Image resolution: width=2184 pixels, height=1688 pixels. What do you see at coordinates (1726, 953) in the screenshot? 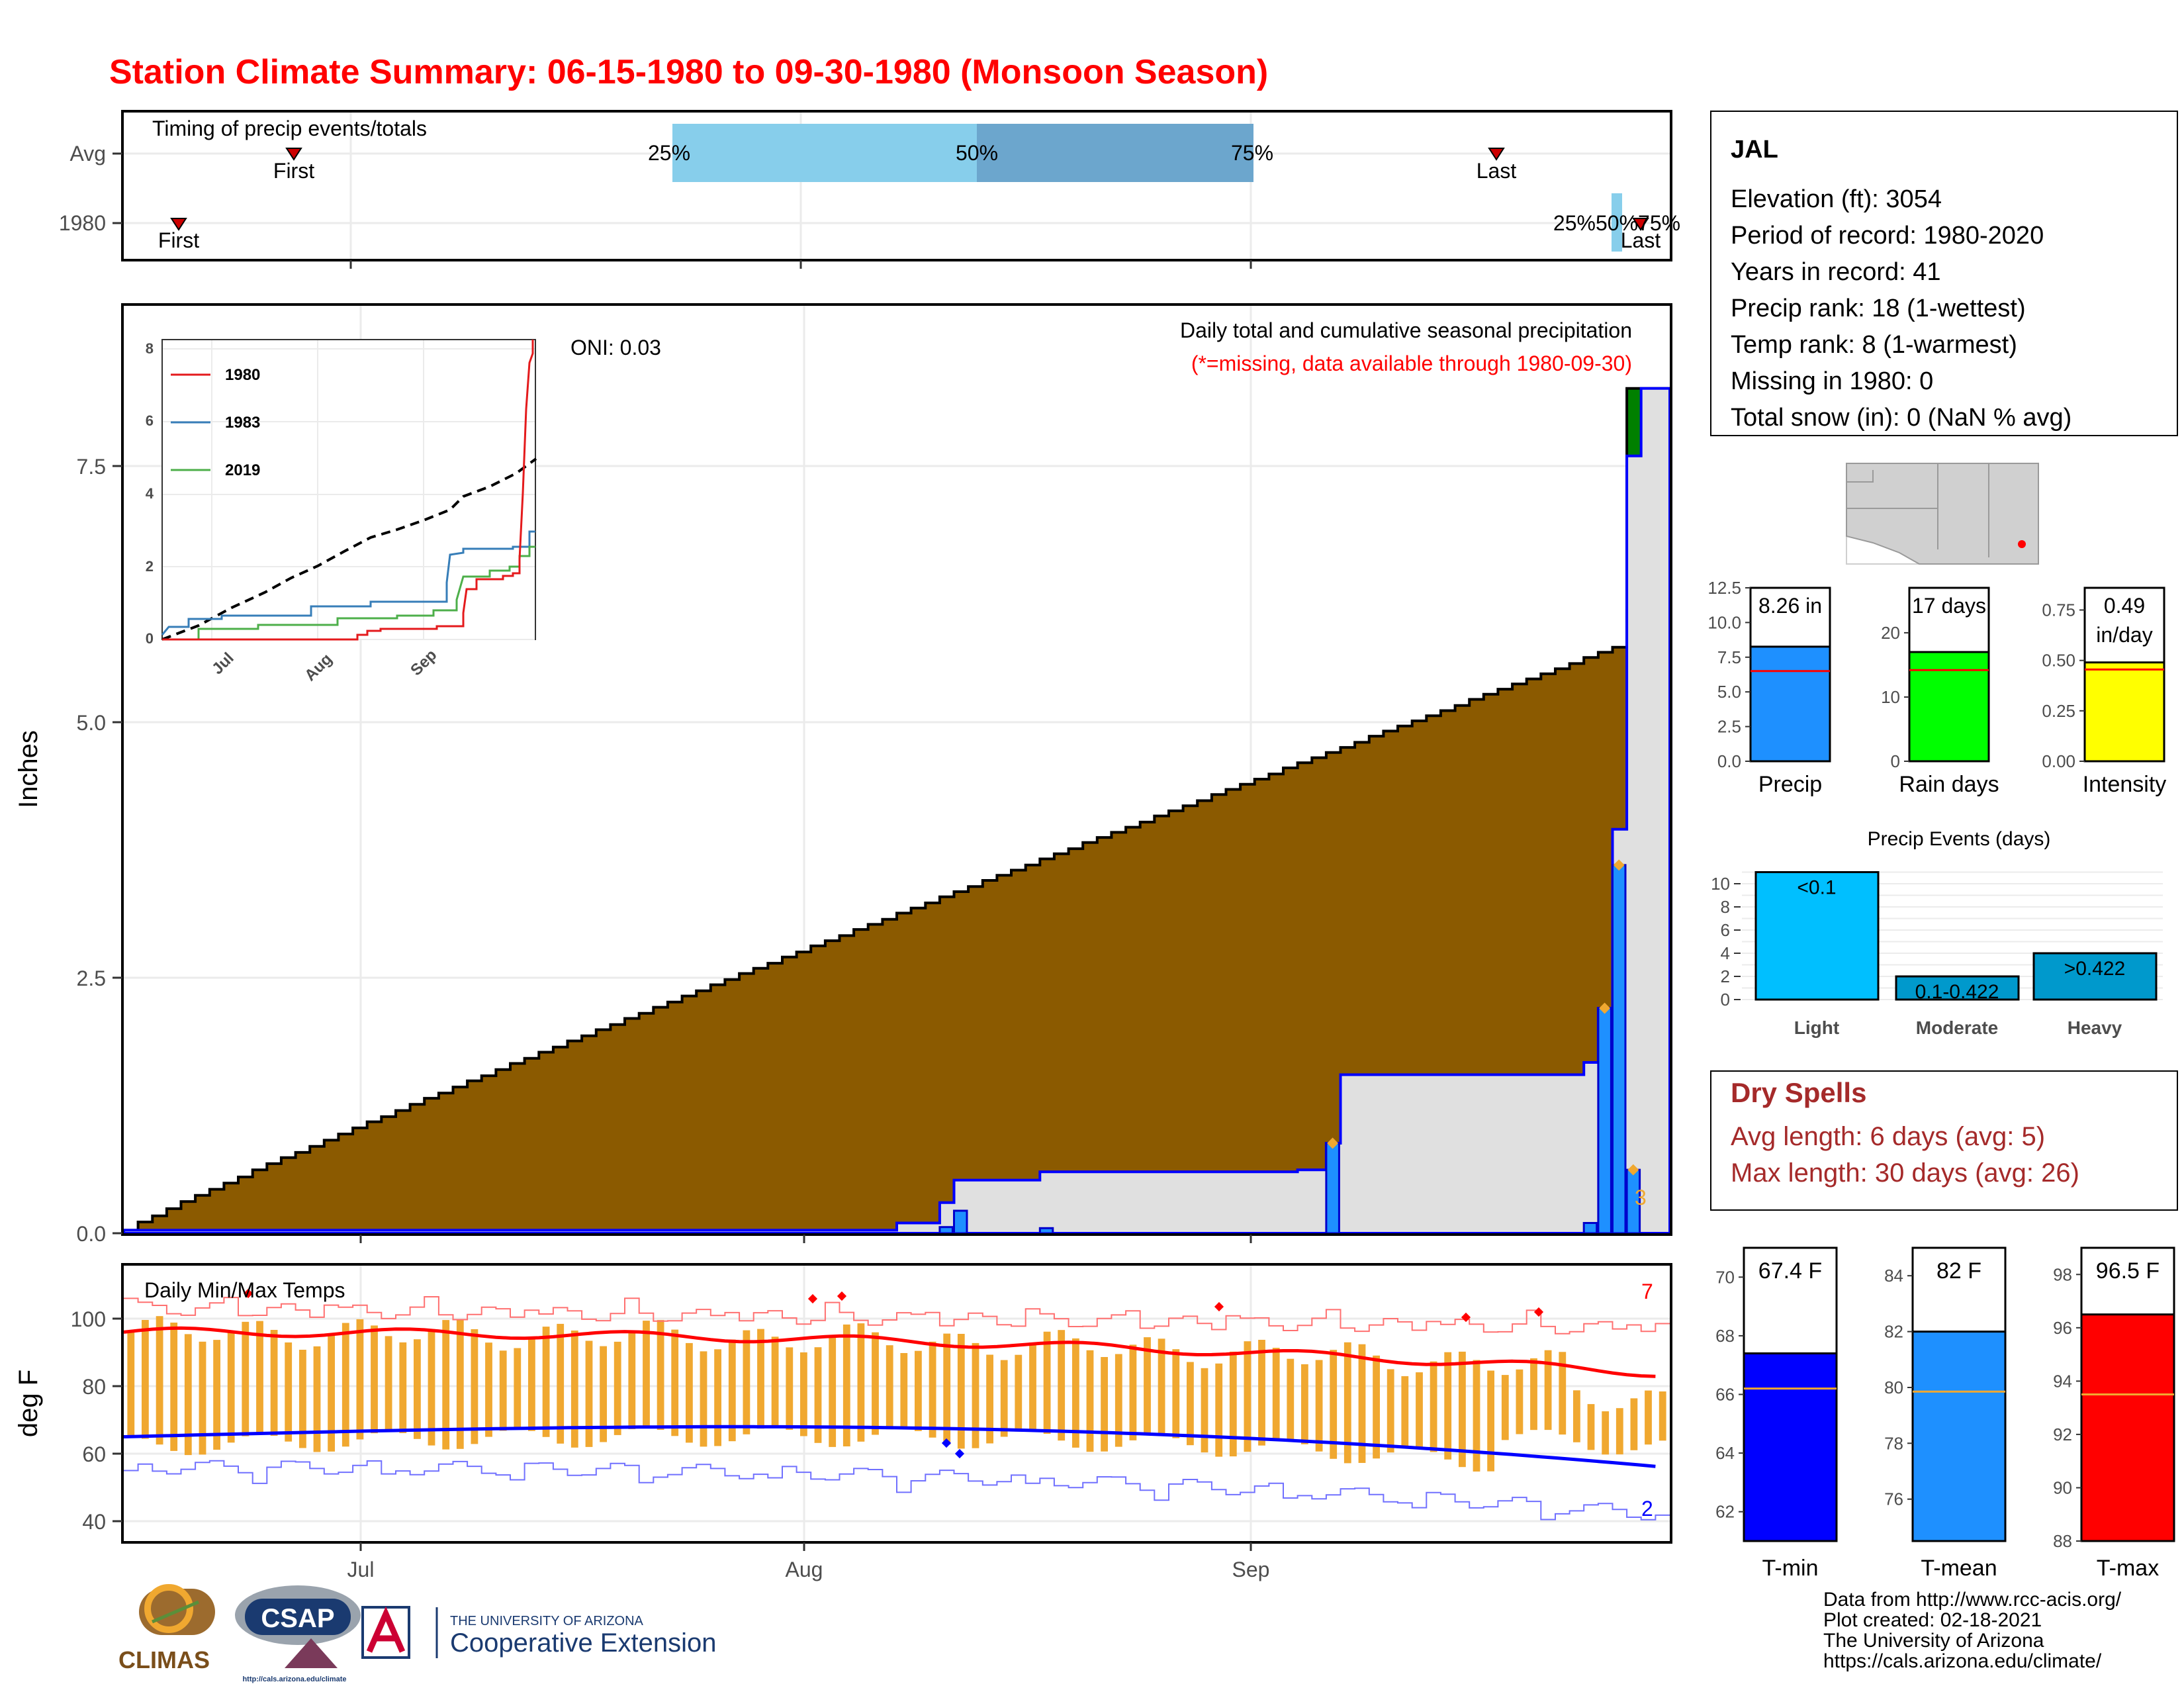
I see `events-y-tick: 4` at bounding box center [1726, 953].